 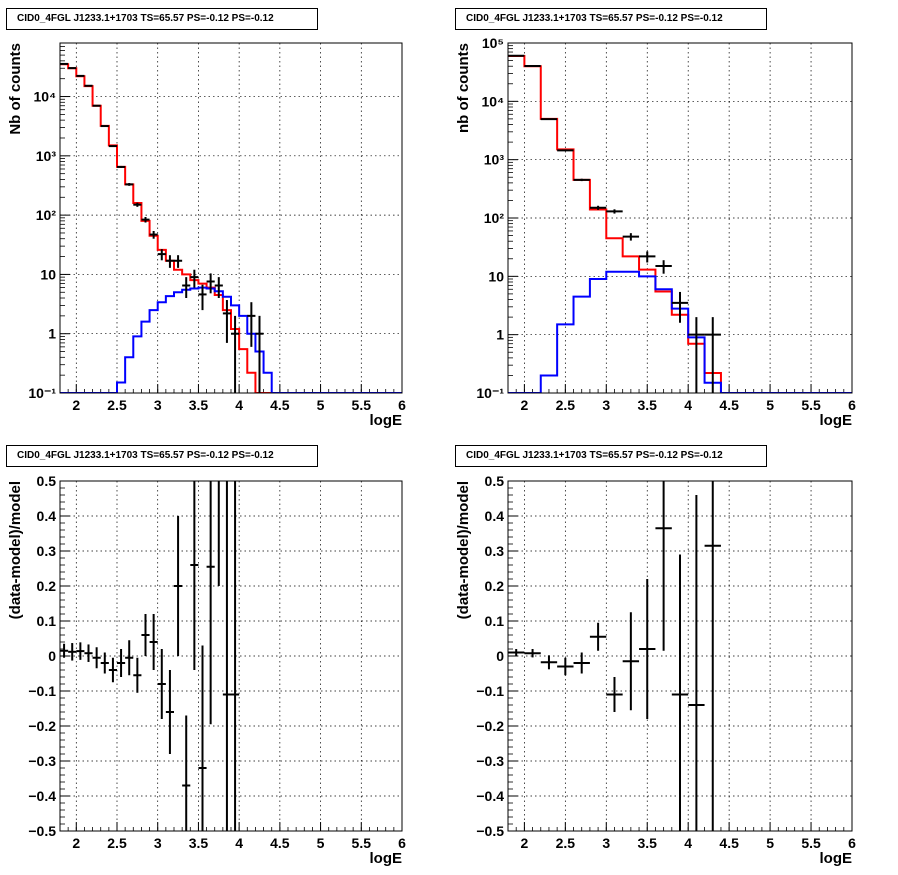 What do you see at coordinates (15, 89) in the screenshot?
I see `y-axis-label: Nb of counts` at bounding box center [15, 89].